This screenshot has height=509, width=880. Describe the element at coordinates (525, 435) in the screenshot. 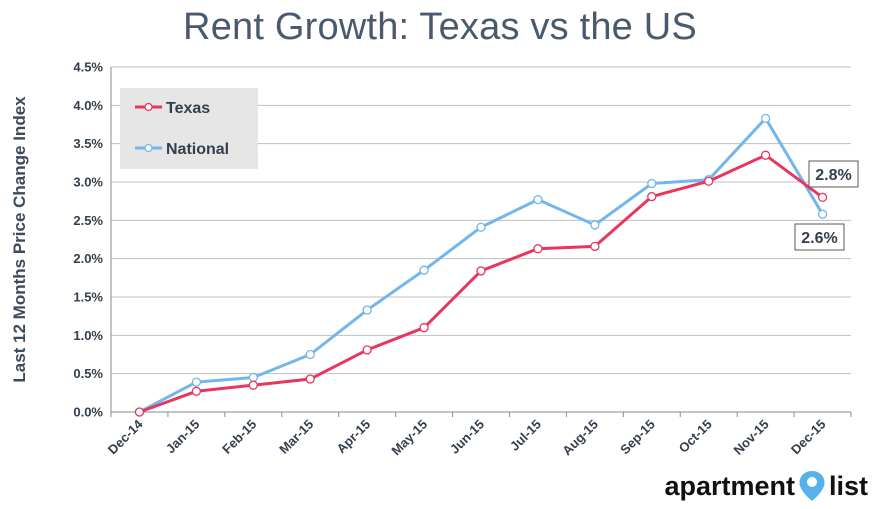

I see `x-tick-label: Jul-15` at that location.